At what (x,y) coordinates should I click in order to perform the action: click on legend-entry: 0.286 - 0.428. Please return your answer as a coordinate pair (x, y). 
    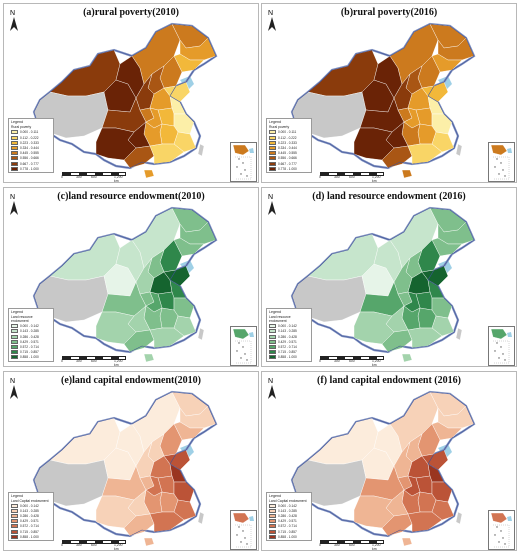
    Looking at the image, I should click on (289, 336).